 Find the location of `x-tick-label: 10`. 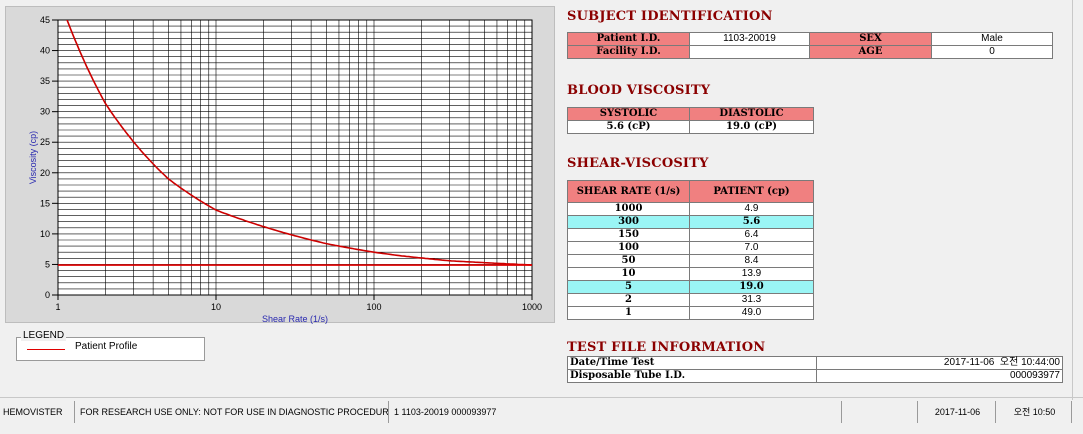

x-tick-label: 10 is located at coordinates (216, 307).